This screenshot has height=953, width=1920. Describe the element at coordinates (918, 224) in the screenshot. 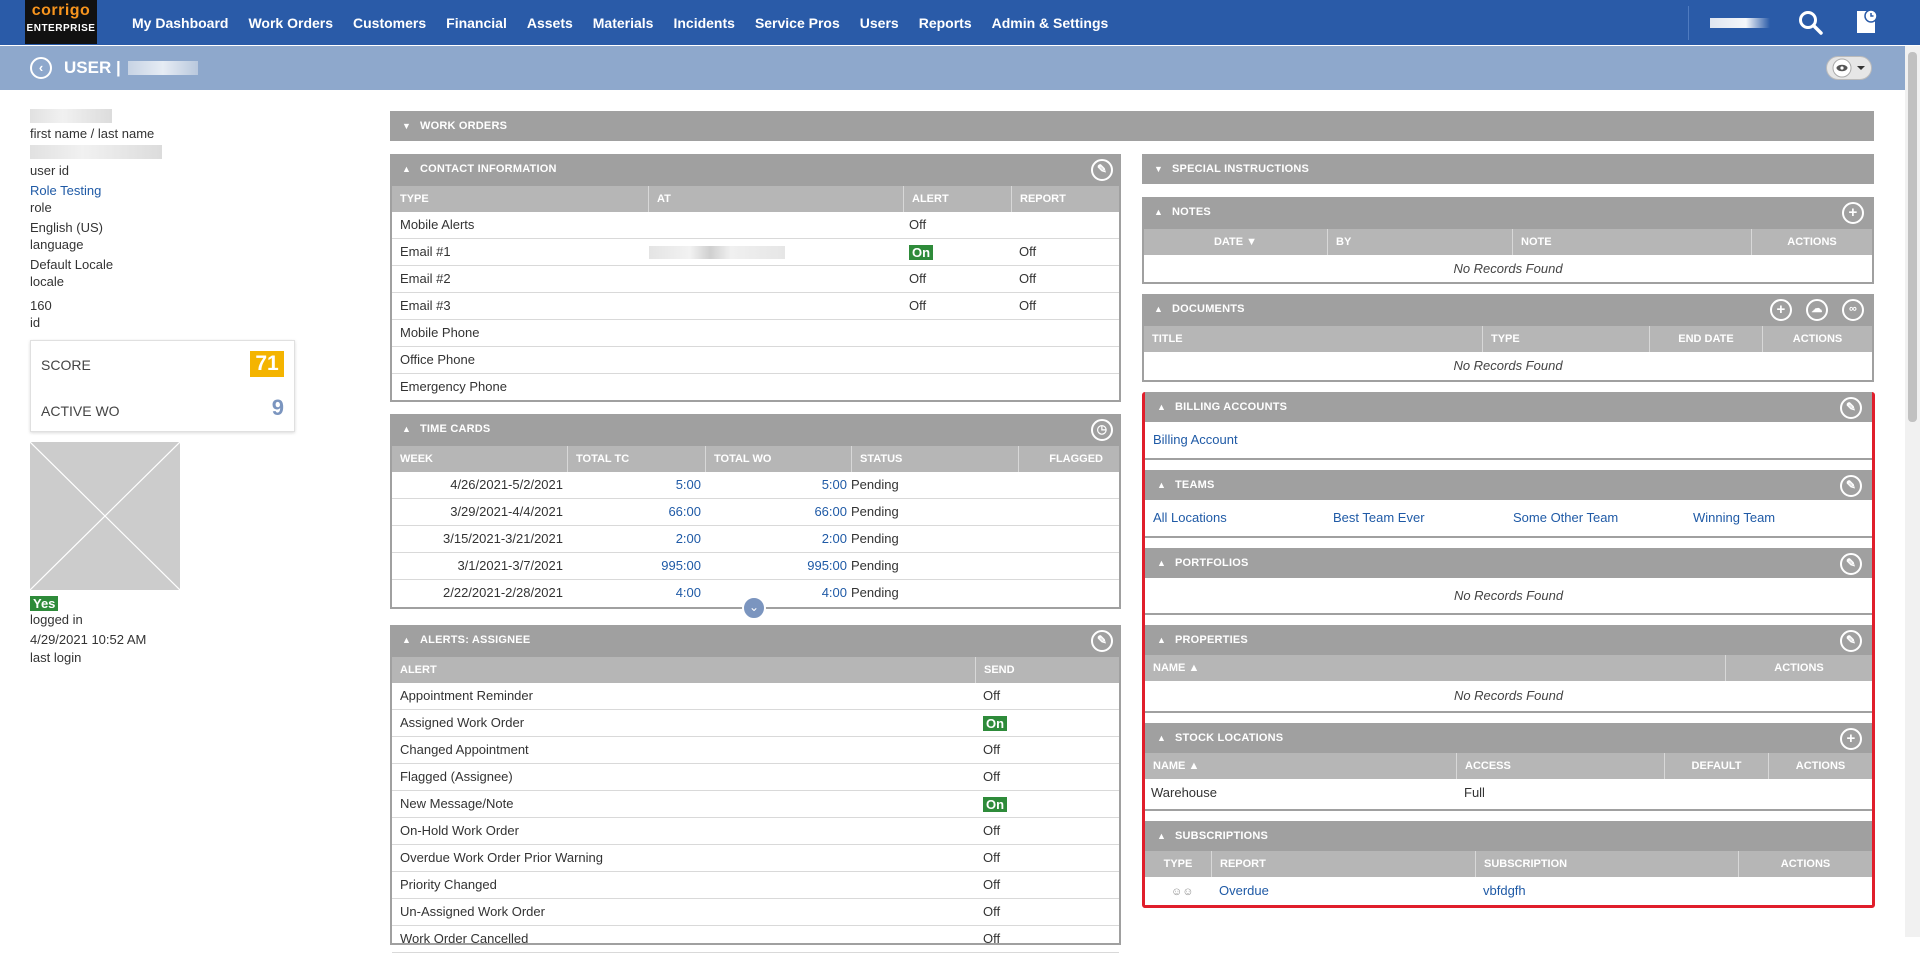

I see `contact-alert: Off` at that location.